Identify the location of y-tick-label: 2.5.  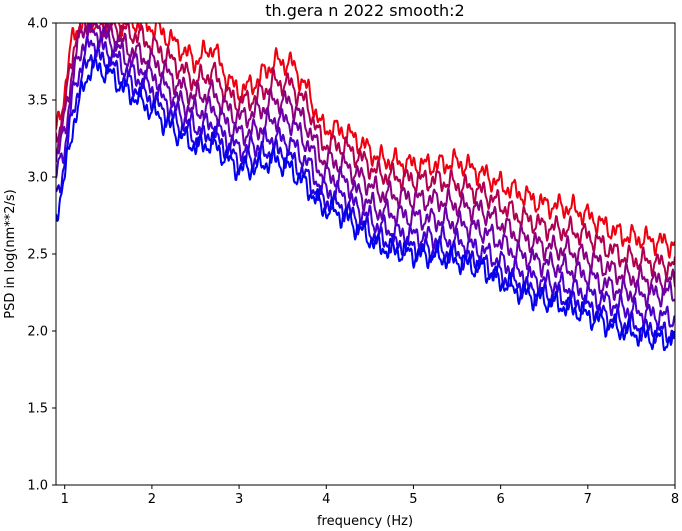
(37, 255).